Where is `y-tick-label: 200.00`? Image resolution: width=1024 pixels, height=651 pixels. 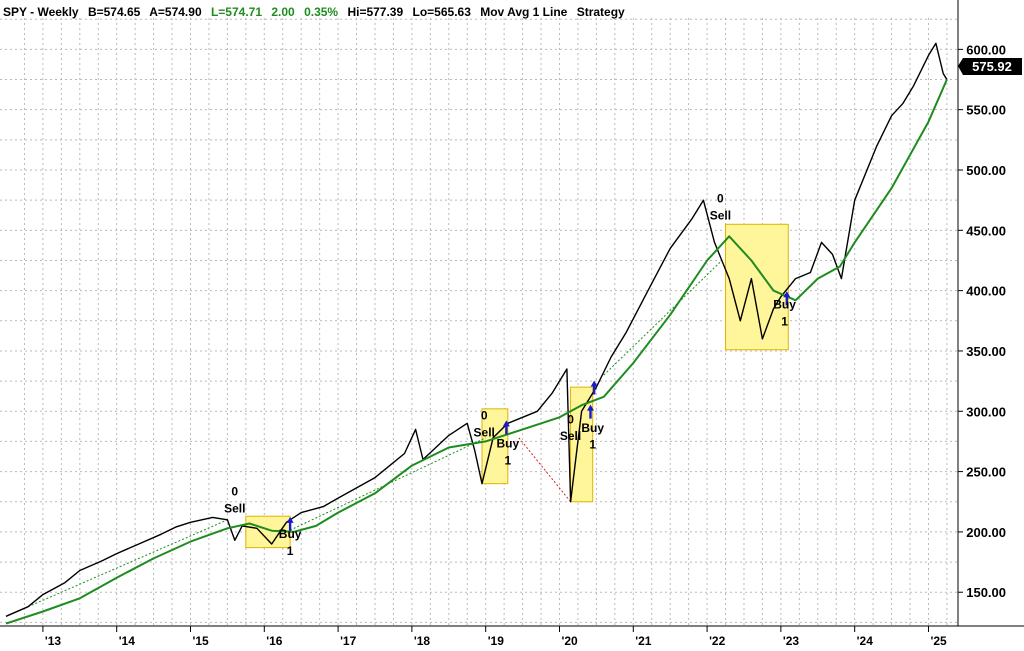 y-tick-label: 200.00 is located at coordinates (986, 532).